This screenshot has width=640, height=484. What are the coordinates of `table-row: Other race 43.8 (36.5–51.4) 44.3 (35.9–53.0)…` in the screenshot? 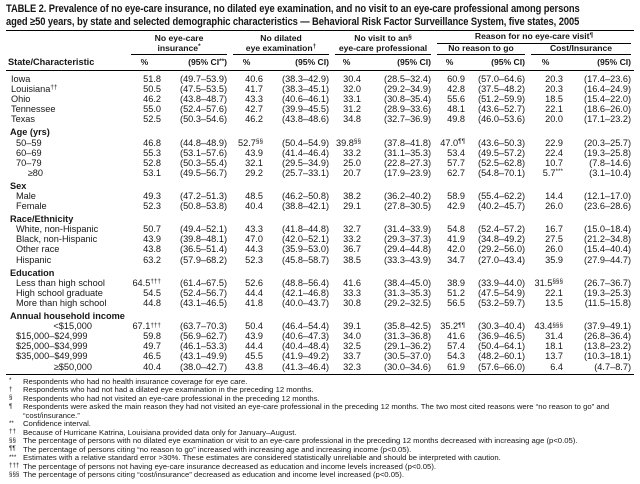 It's located at (320, 249).